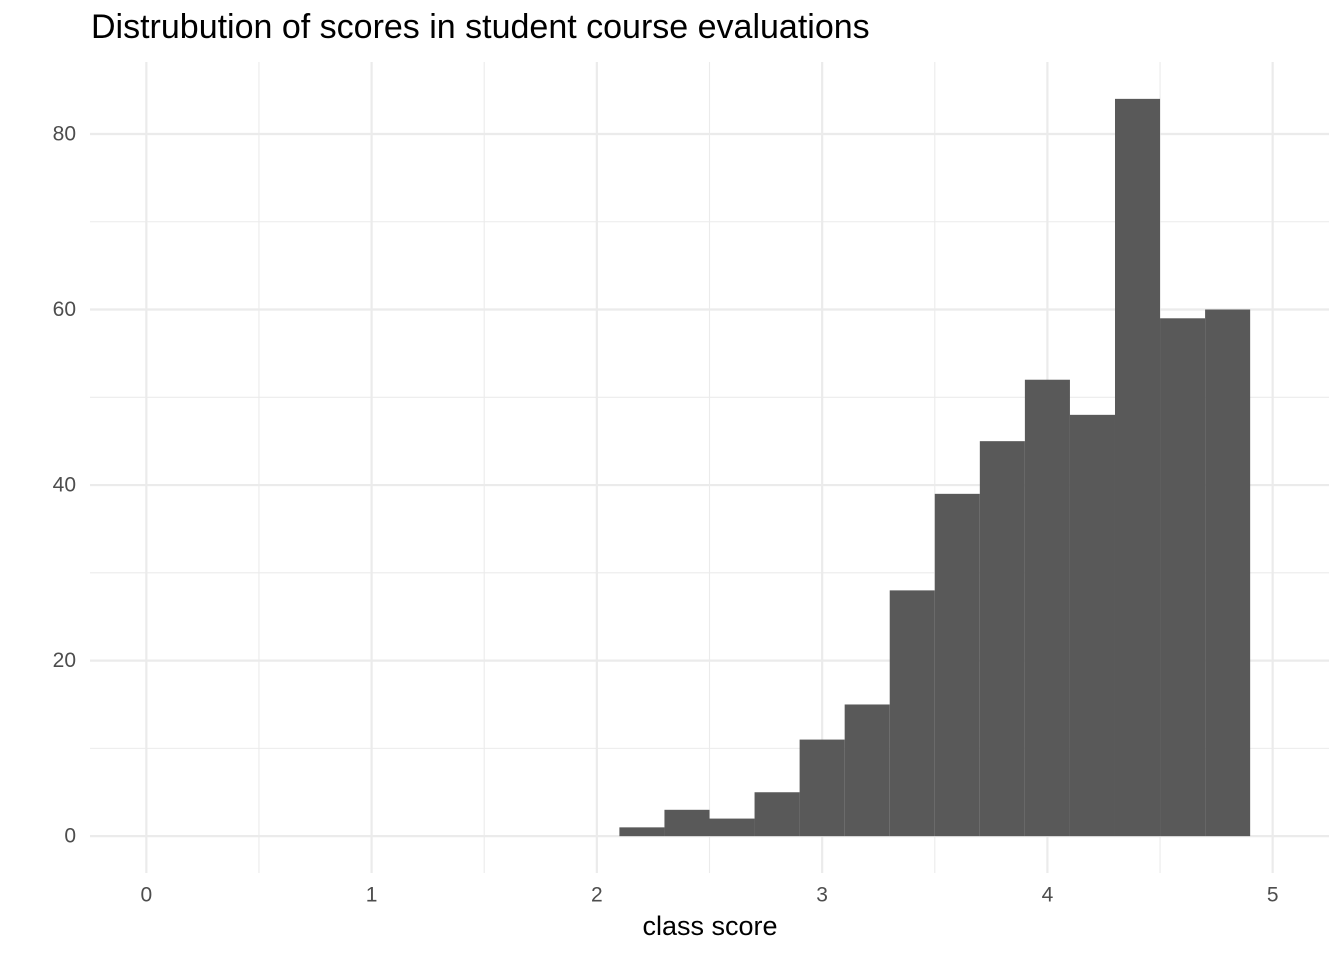 Image resolution: width=1344 pixels, height=960 pixels. What do you see at coordinates (64, 660) in the screenshot?
I see `y-tick-label: 20` at bounding box center [64, 660].